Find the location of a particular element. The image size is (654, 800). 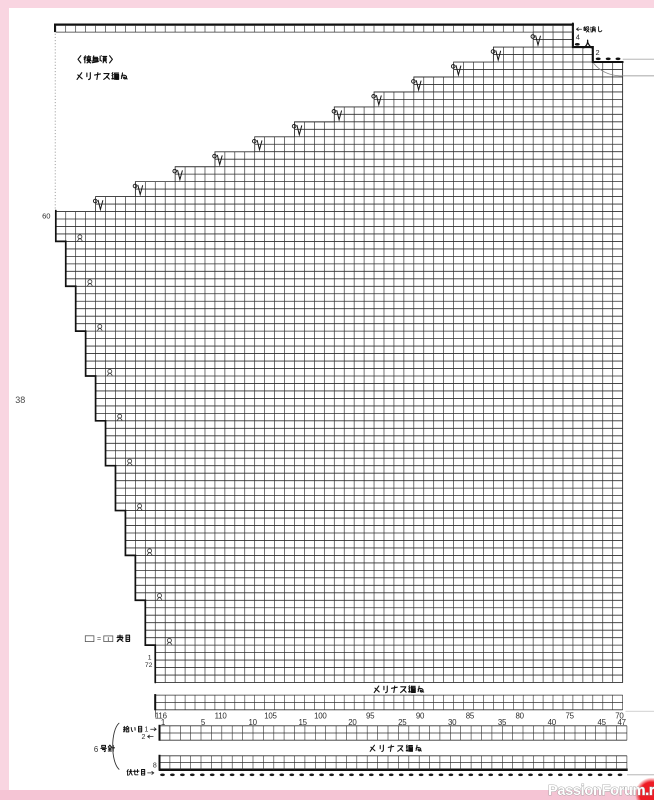

svg-text: 70 is located at coordinates (619, 715).